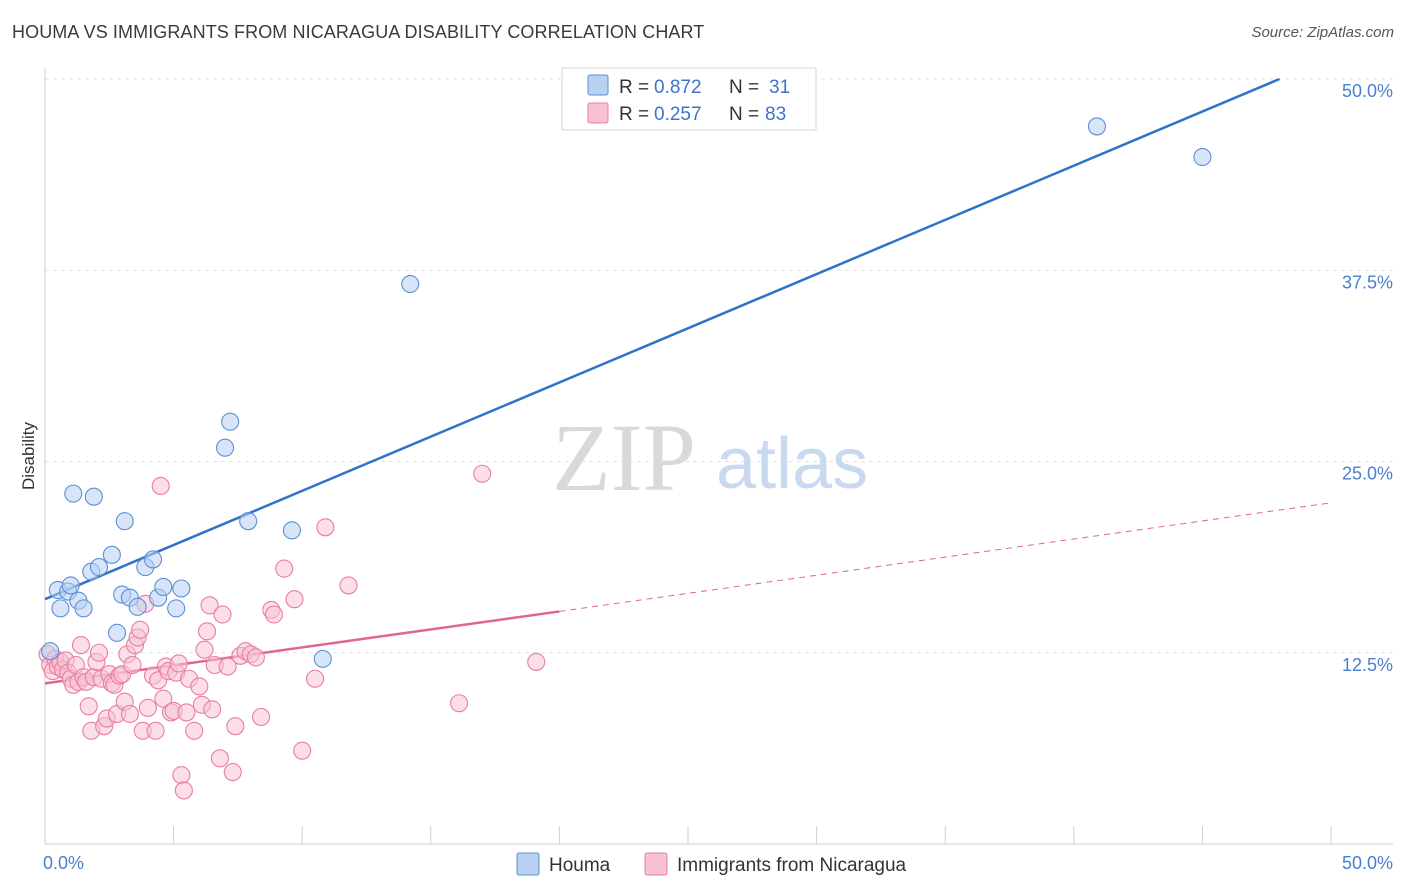 The height and width of the screenshot is (892, 1406). I want to click on watermark-zip: ZIP, so click(624, 457).